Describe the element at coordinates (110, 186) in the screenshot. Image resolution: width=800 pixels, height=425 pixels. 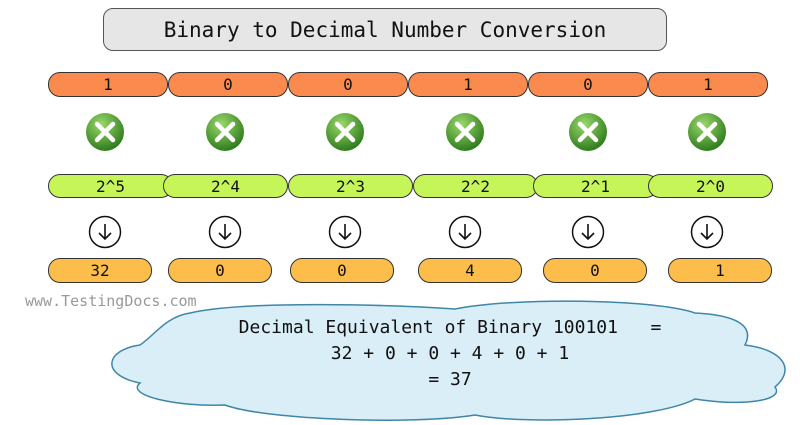
I see `power-cell: 2^5` at that location.